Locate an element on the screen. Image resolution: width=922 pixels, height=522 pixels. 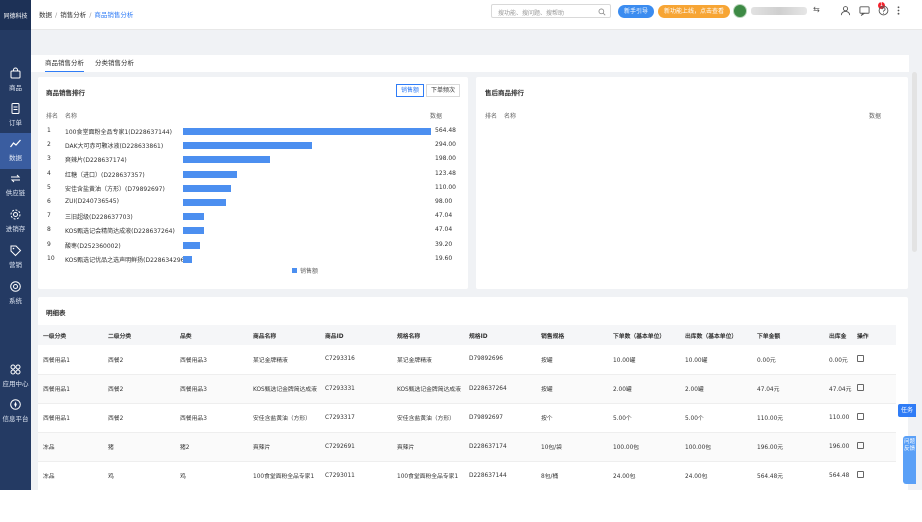
table-cell: KOS甄选记金牌简达成液 is located at coordinates (428, 389).